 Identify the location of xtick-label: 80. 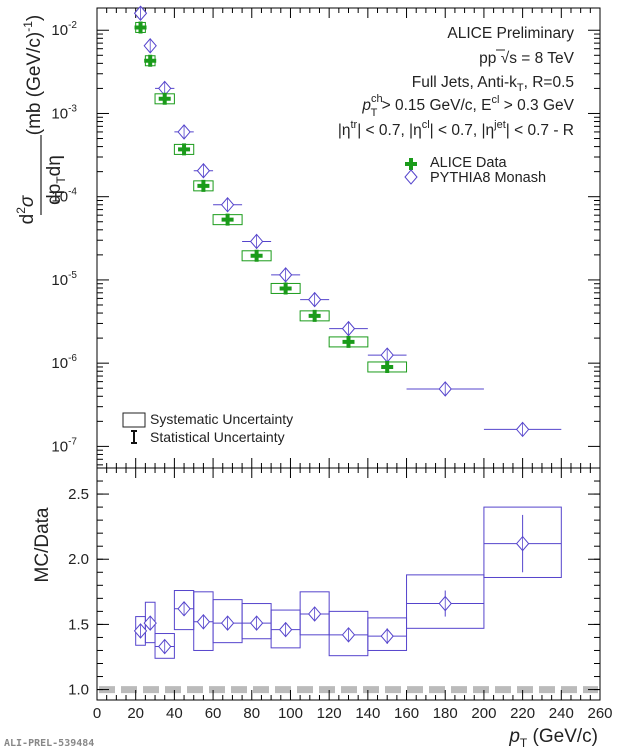
(251, 713).